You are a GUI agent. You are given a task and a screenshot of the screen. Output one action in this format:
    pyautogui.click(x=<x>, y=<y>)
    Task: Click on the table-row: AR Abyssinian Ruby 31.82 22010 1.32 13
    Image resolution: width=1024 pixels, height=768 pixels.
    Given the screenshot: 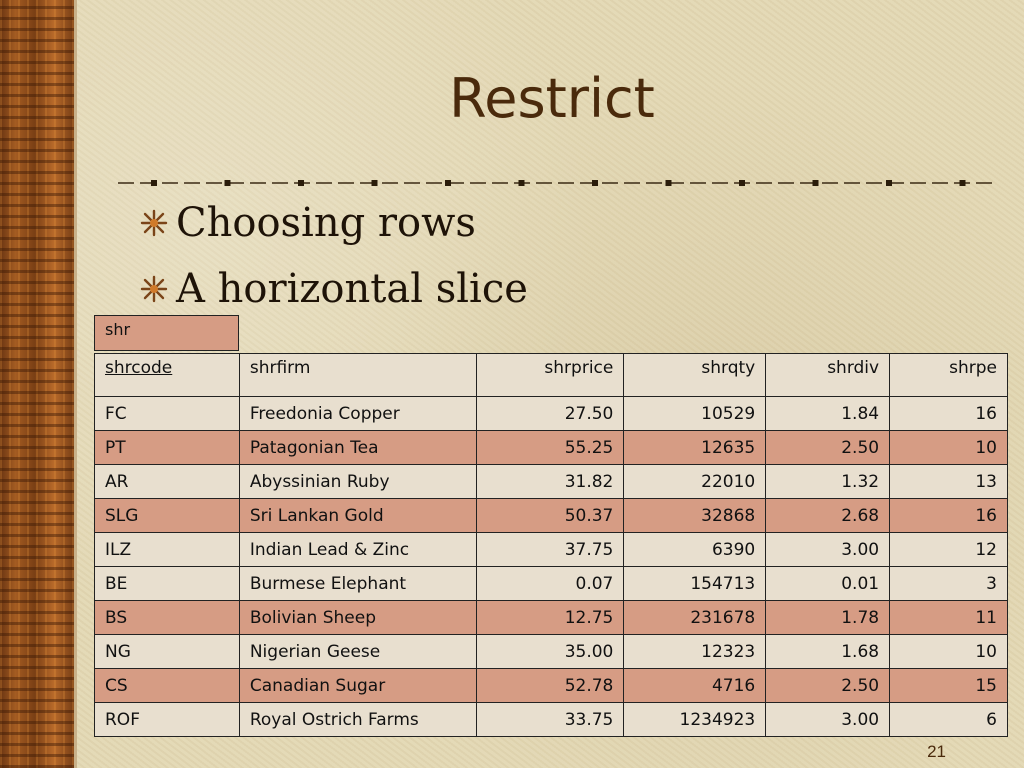 What is the action you would take?
    pyautogui.click(x=551, y=481)
    